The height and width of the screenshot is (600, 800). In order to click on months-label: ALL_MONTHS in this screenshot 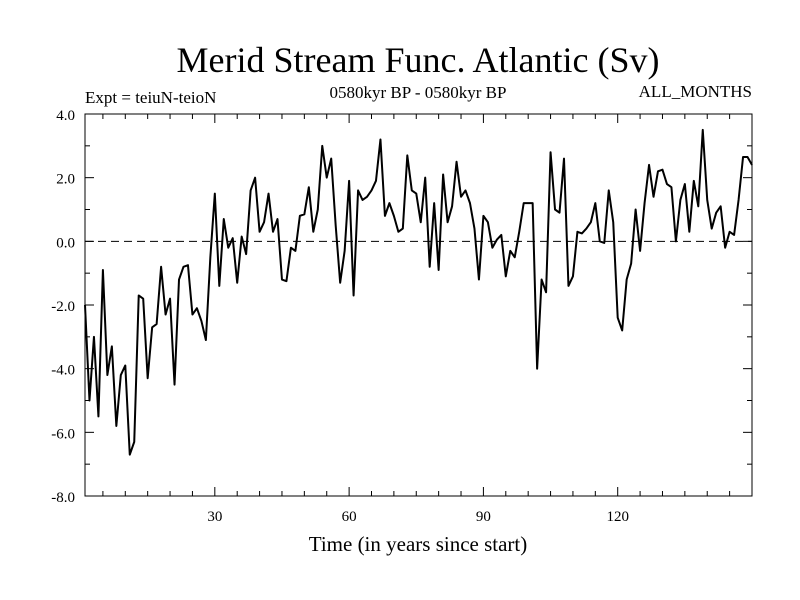, I will do `click(695, 91)`.